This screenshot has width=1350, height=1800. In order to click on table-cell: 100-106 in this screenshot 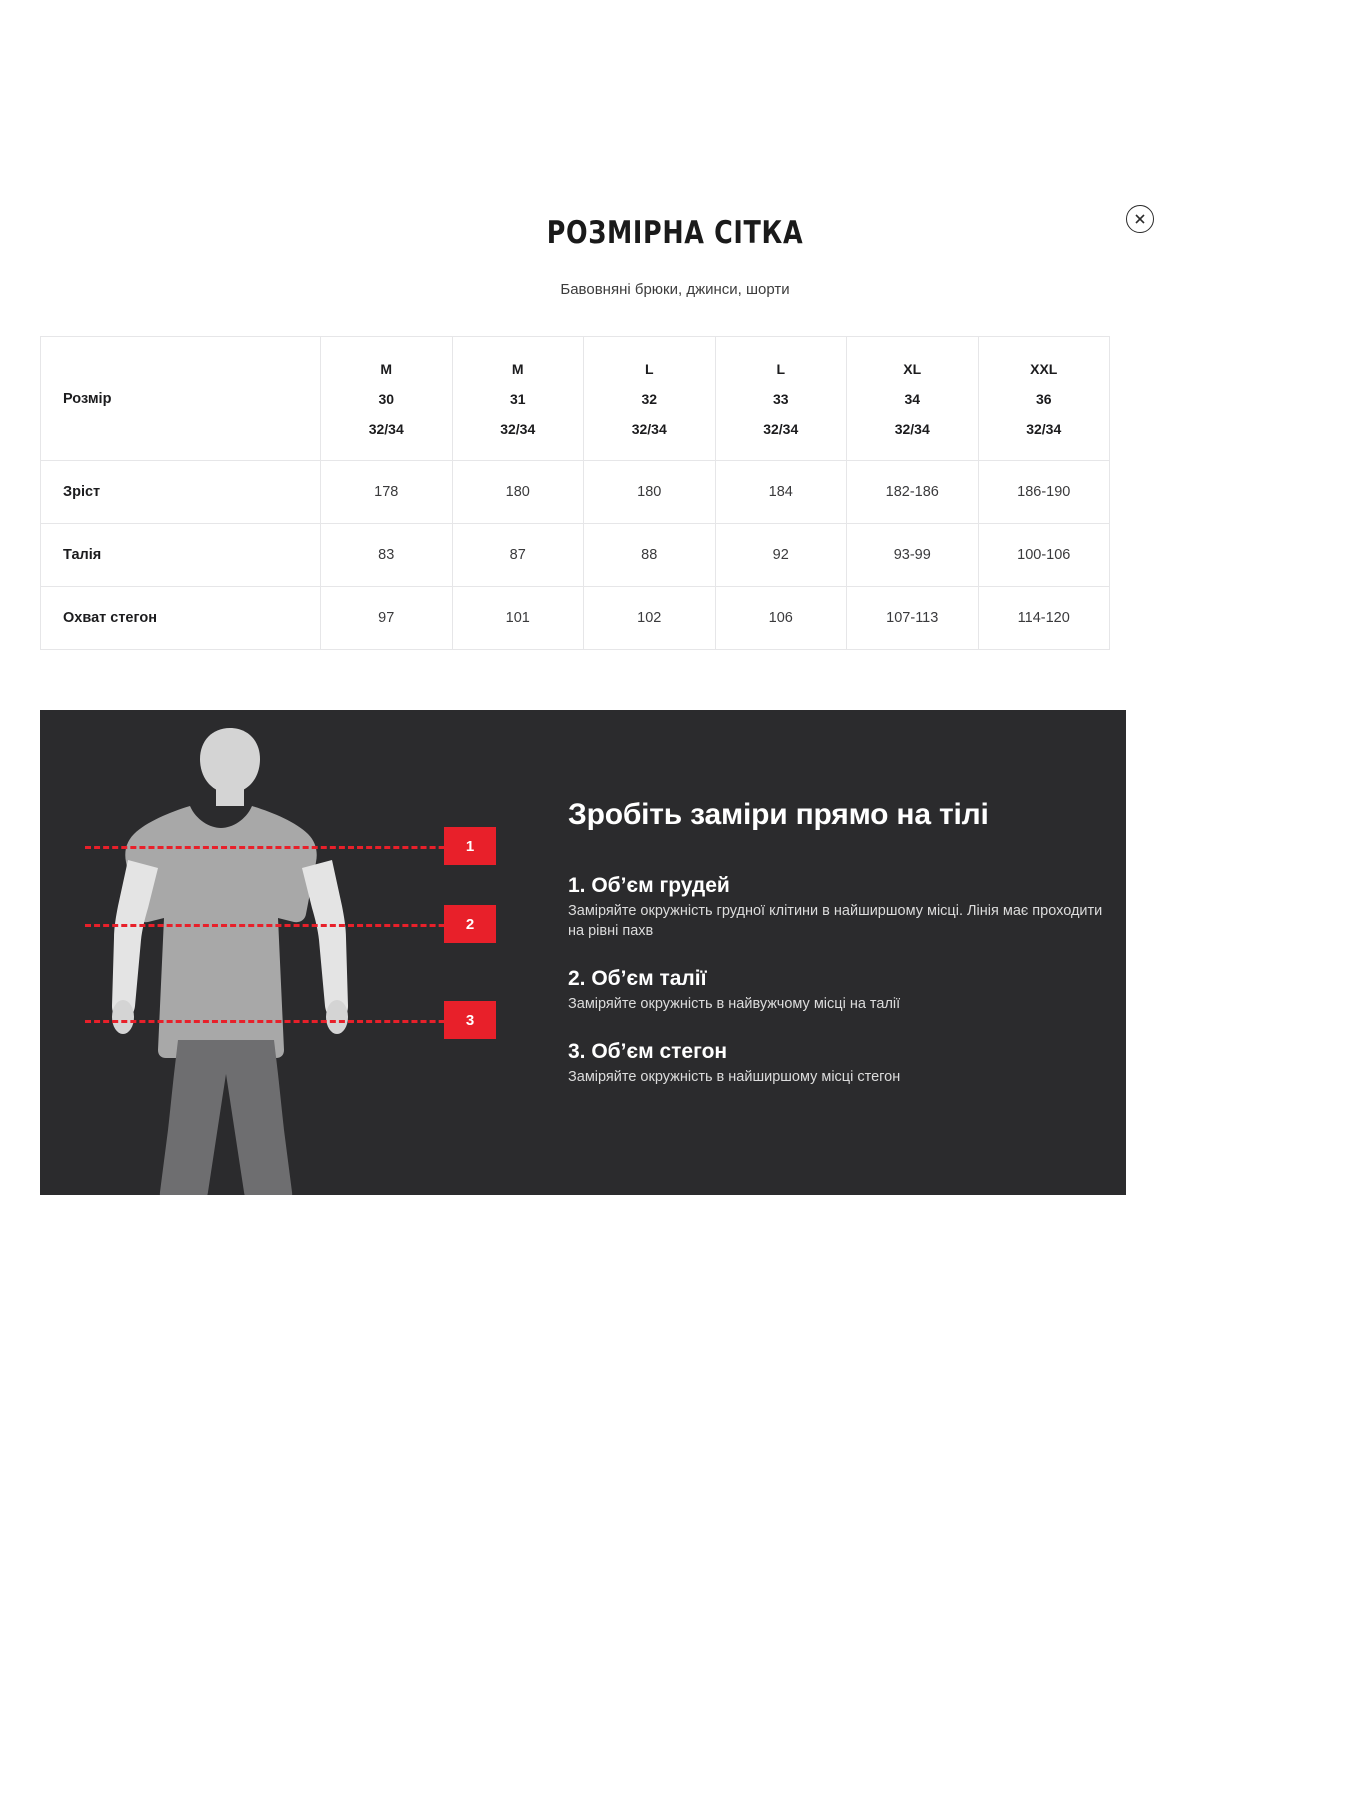, I will do `click(1043, 555)`.